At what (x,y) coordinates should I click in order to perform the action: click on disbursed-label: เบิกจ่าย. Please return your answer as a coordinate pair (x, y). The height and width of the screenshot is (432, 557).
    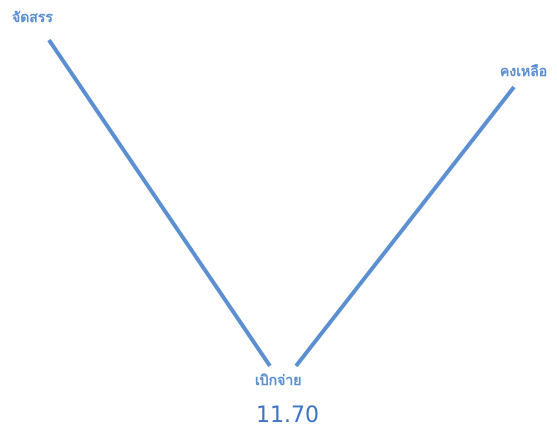
    Looking at the image, I should click on (278, 381).